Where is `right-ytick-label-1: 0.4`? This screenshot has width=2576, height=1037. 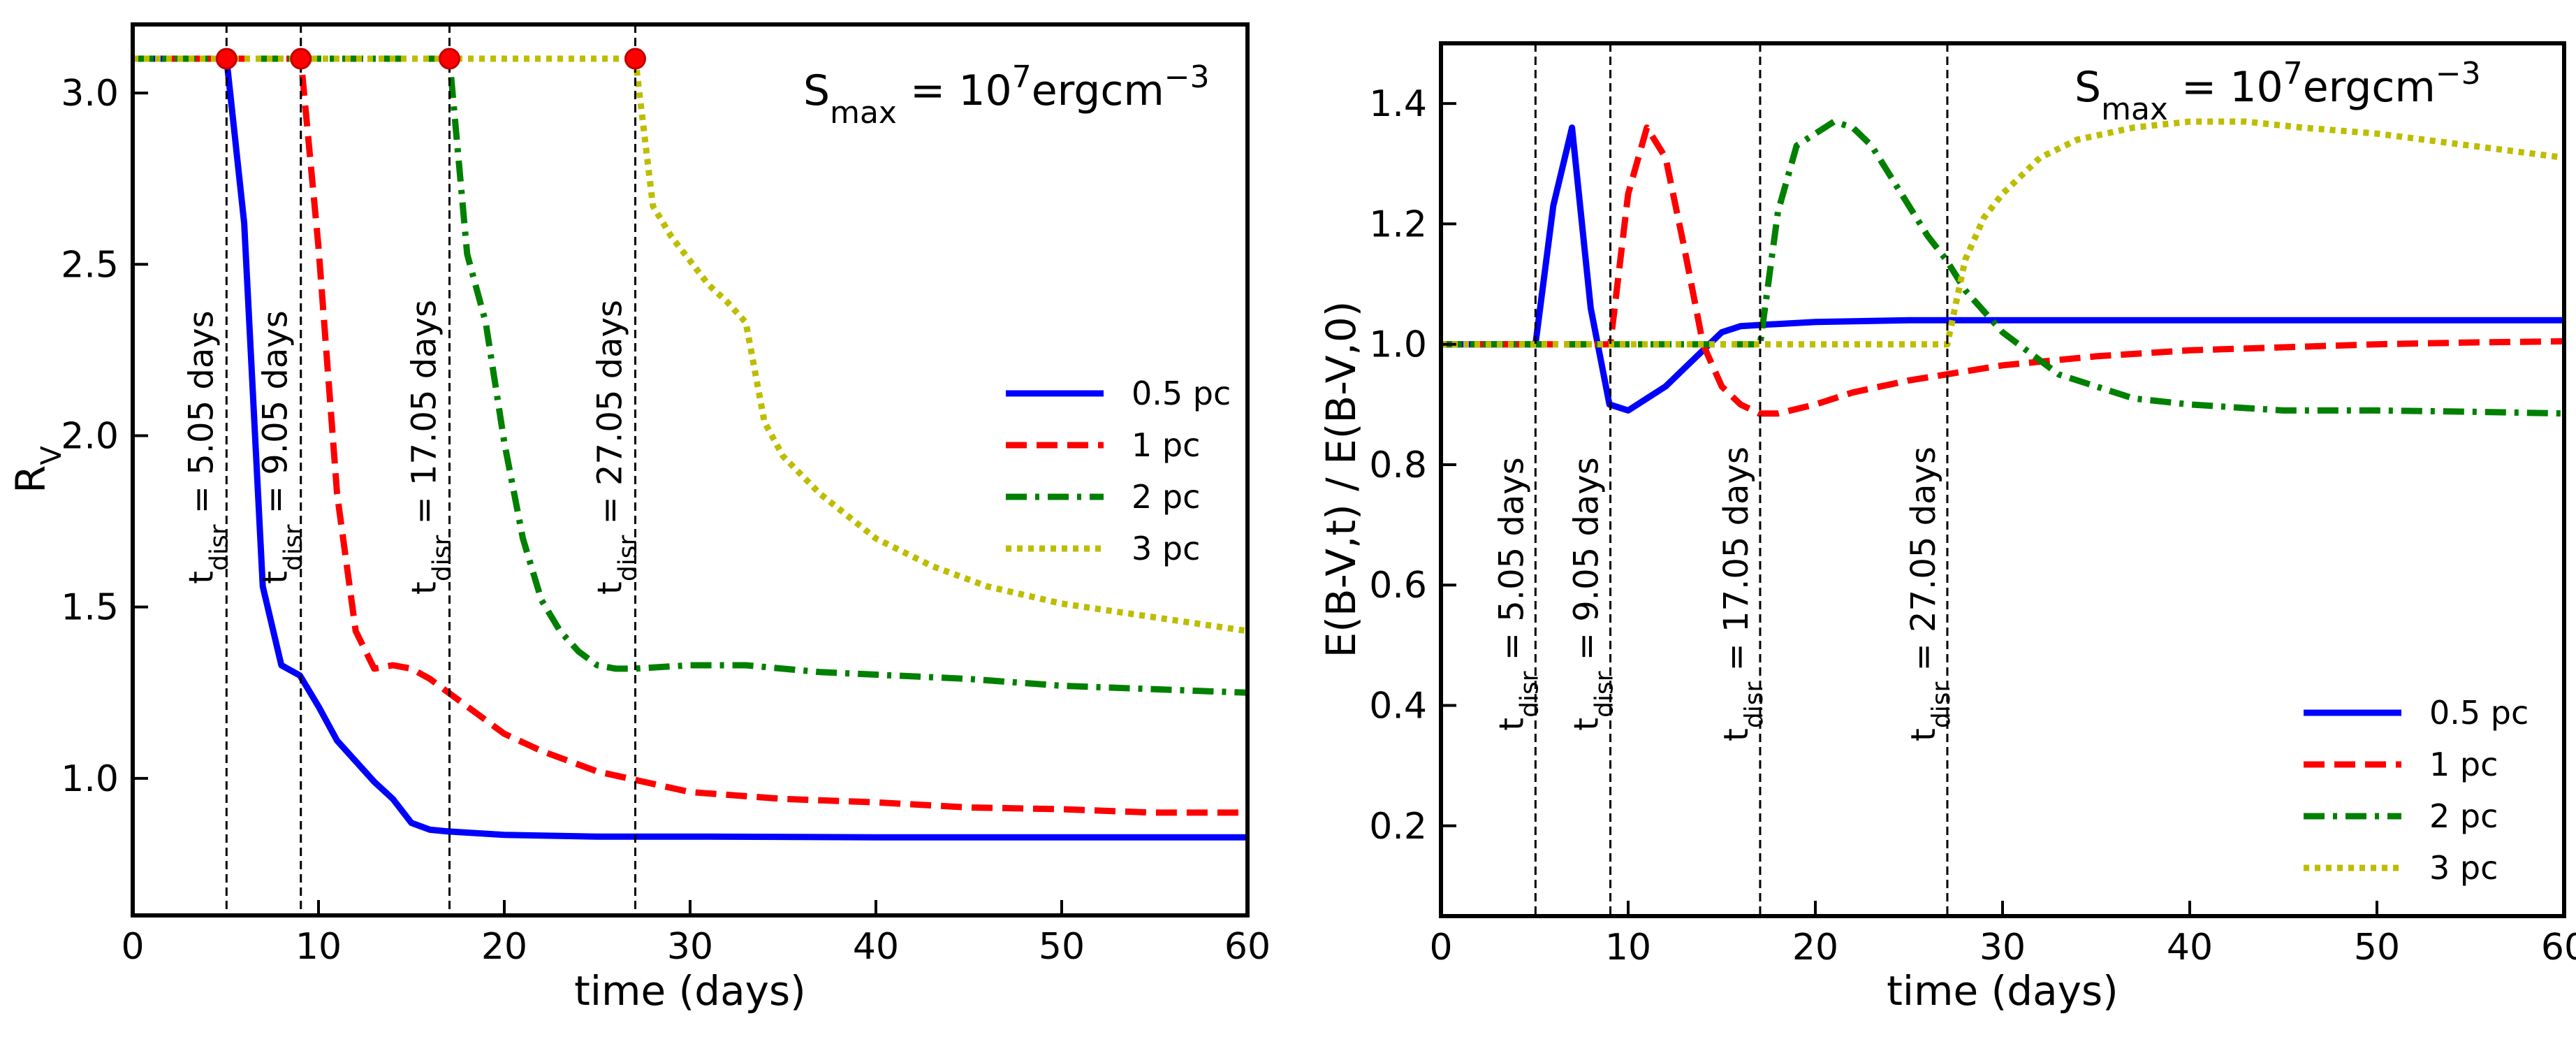
right-ytick-label-1: 0.4 is located at coordinates (1398, 706).